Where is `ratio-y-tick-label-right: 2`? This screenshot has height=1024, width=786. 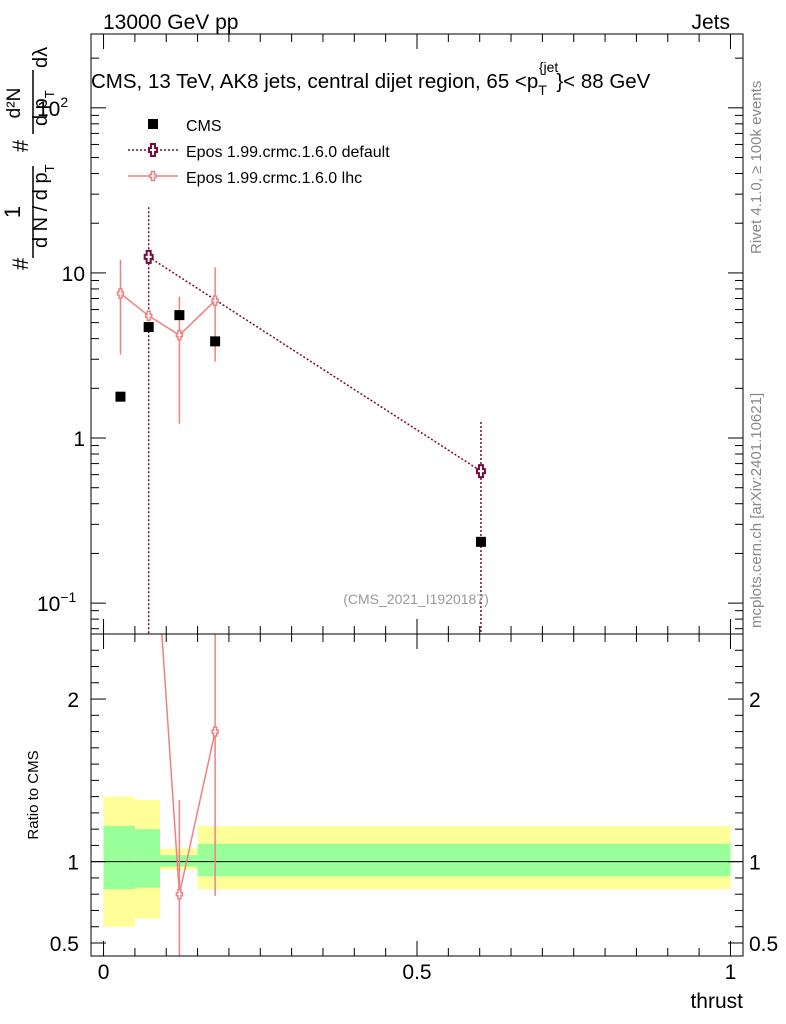 ratio-y-tick-label-right: 2 is located at coordinates (755, 700).